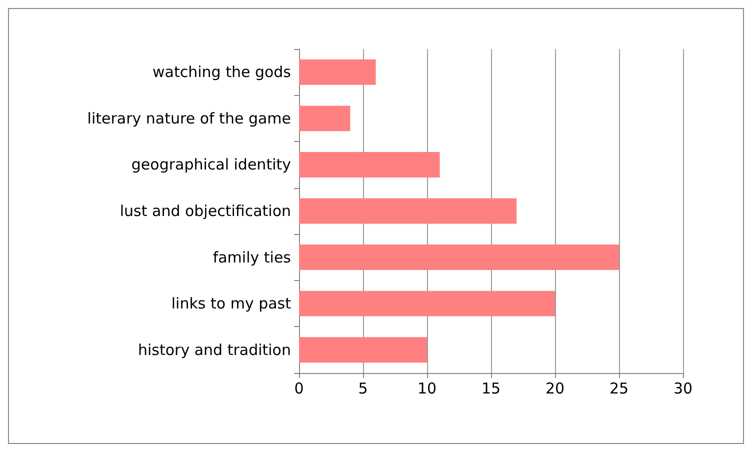 The image size is (754, 454). I want to click on x-tick-label: 10, so click(427, 389).